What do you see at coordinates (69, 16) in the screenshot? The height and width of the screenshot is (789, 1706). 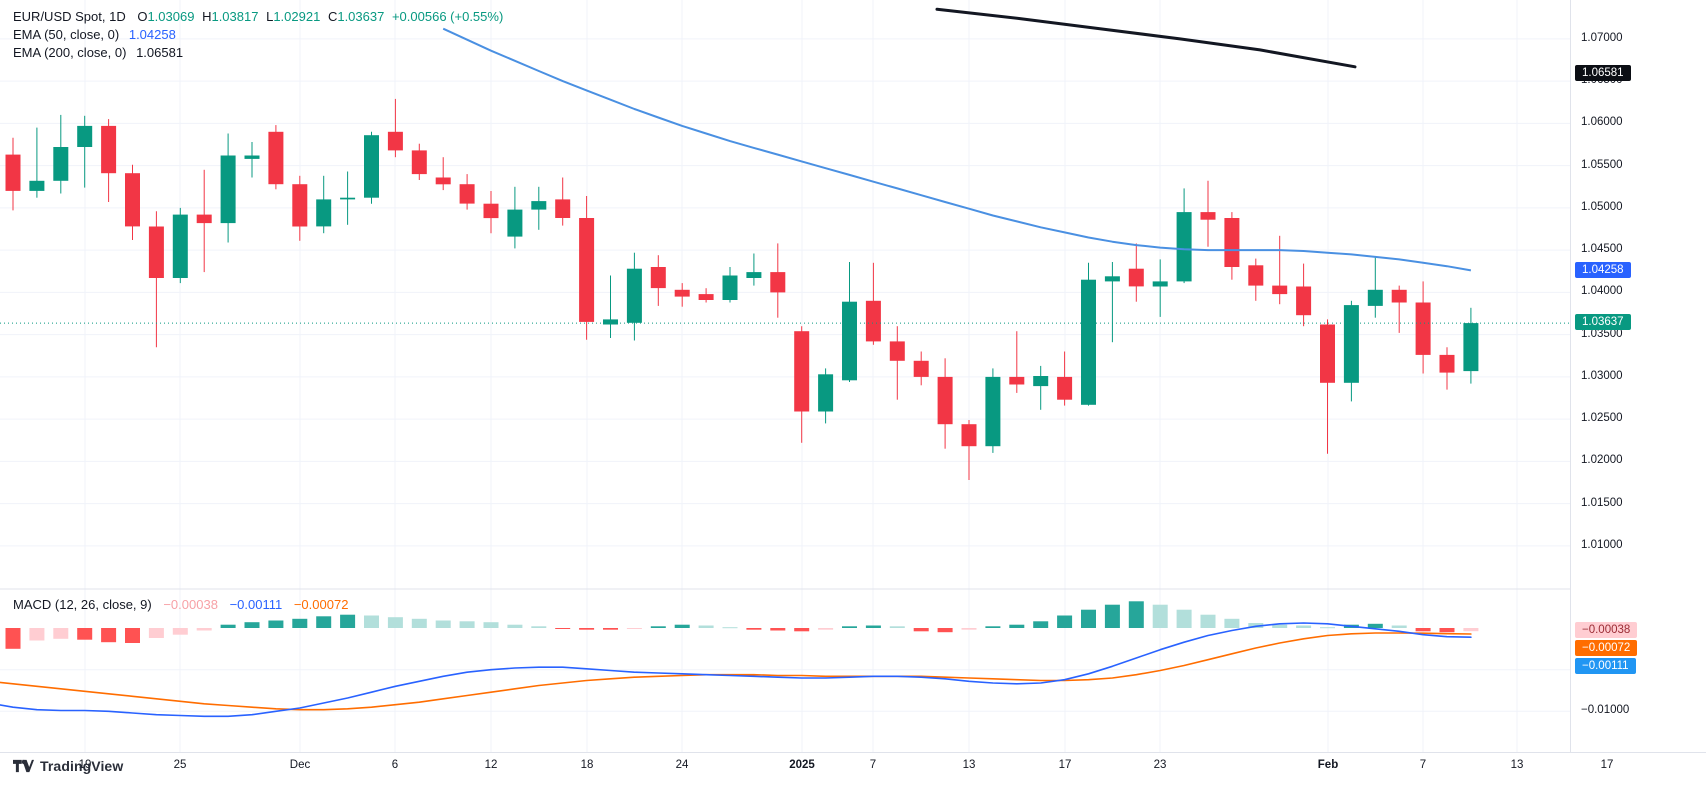 I see `symbol-title: EUR/USD Spot, 1D` at bounding box center [69, 16].